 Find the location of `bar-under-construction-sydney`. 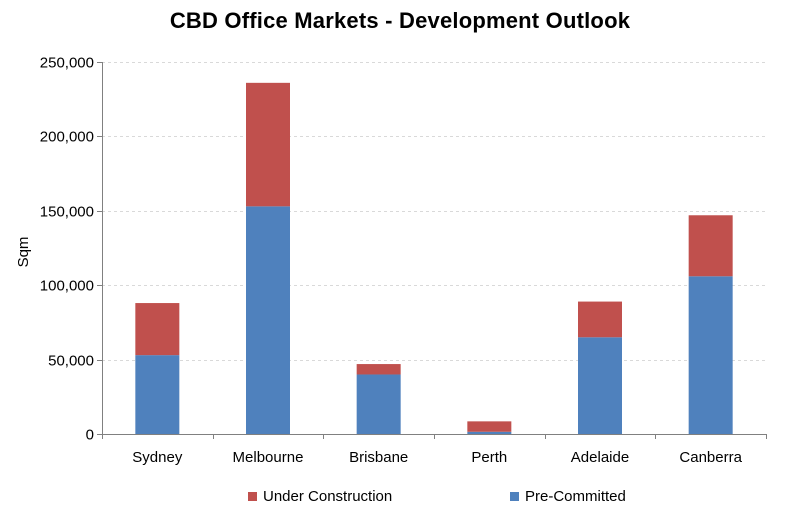

bar-under-construction-sydney is located at coordinates (157, 329).